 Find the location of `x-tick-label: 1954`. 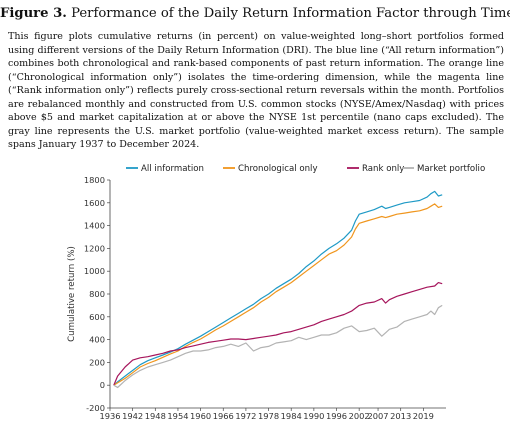

x-tick-label: 1954 is located at coordinates (177, 416).